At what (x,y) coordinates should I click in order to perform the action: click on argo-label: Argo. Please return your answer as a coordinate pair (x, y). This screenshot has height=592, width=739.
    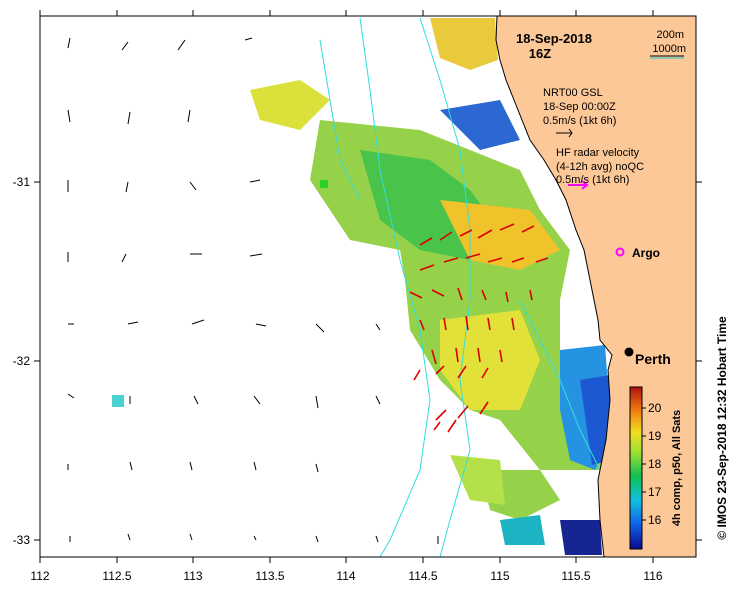
    Looking at the image, I should click on (646, 253).